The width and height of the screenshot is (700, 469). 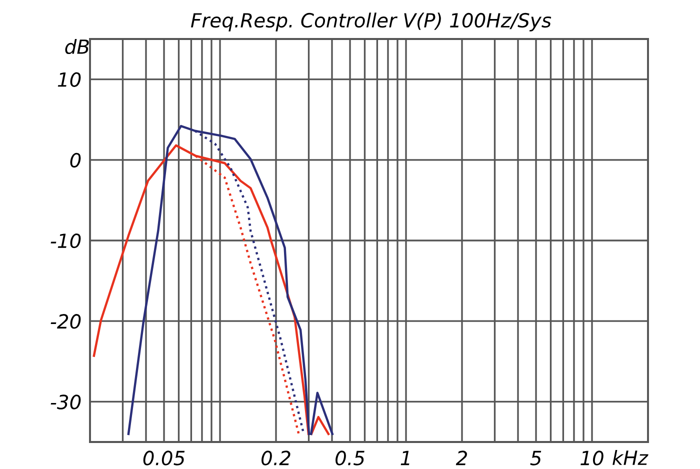 I want to click on y-tick-label: 0, so click(x=75, y=160).